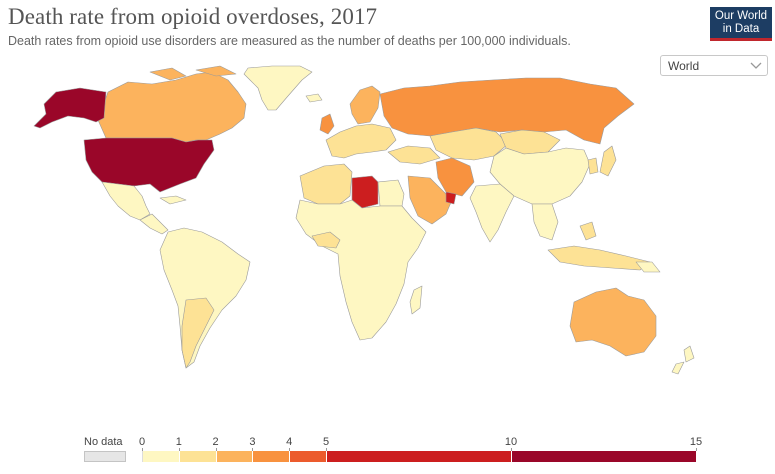 The image size is (775, 474). I want to click on map-region-madagascar, so click(416, 300).